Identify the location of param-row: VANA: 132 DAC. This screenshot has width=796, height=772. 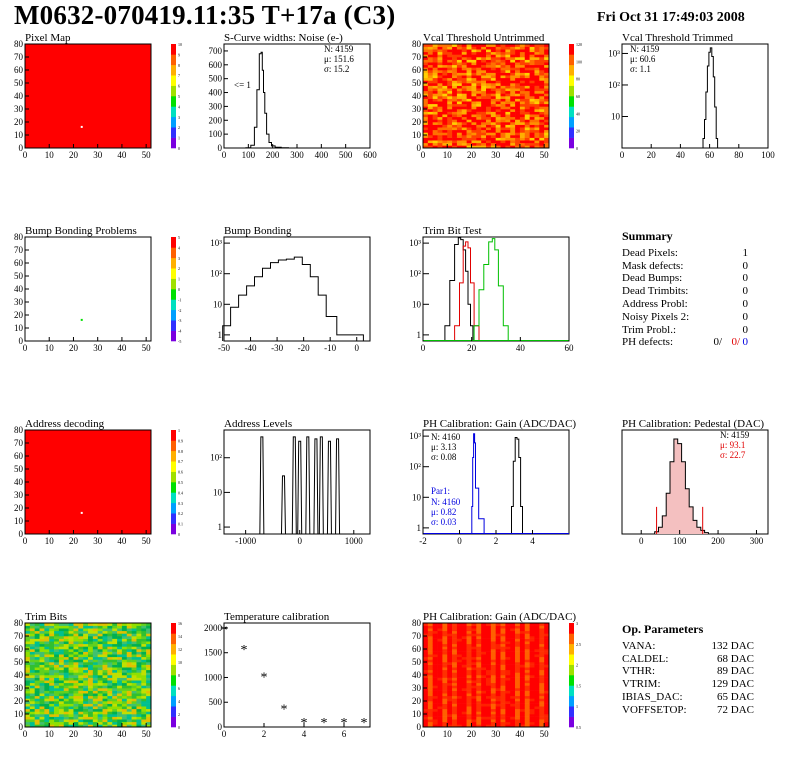
(688, 646).